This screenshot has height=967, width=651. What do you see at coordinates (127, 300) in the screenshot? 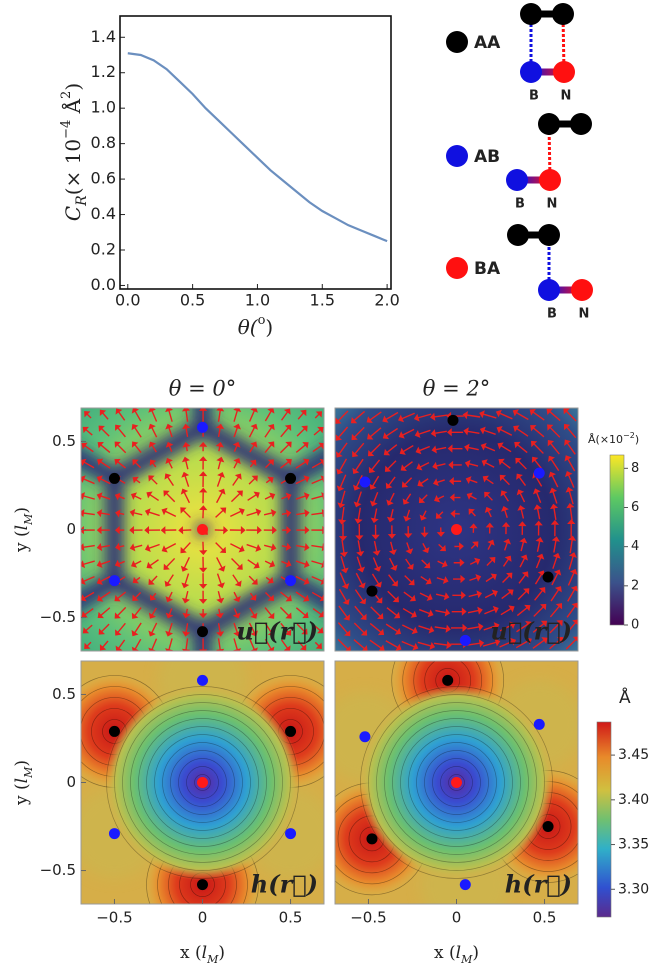
I see `x-tick-label: 0.0` at bounding box center [127, 300].